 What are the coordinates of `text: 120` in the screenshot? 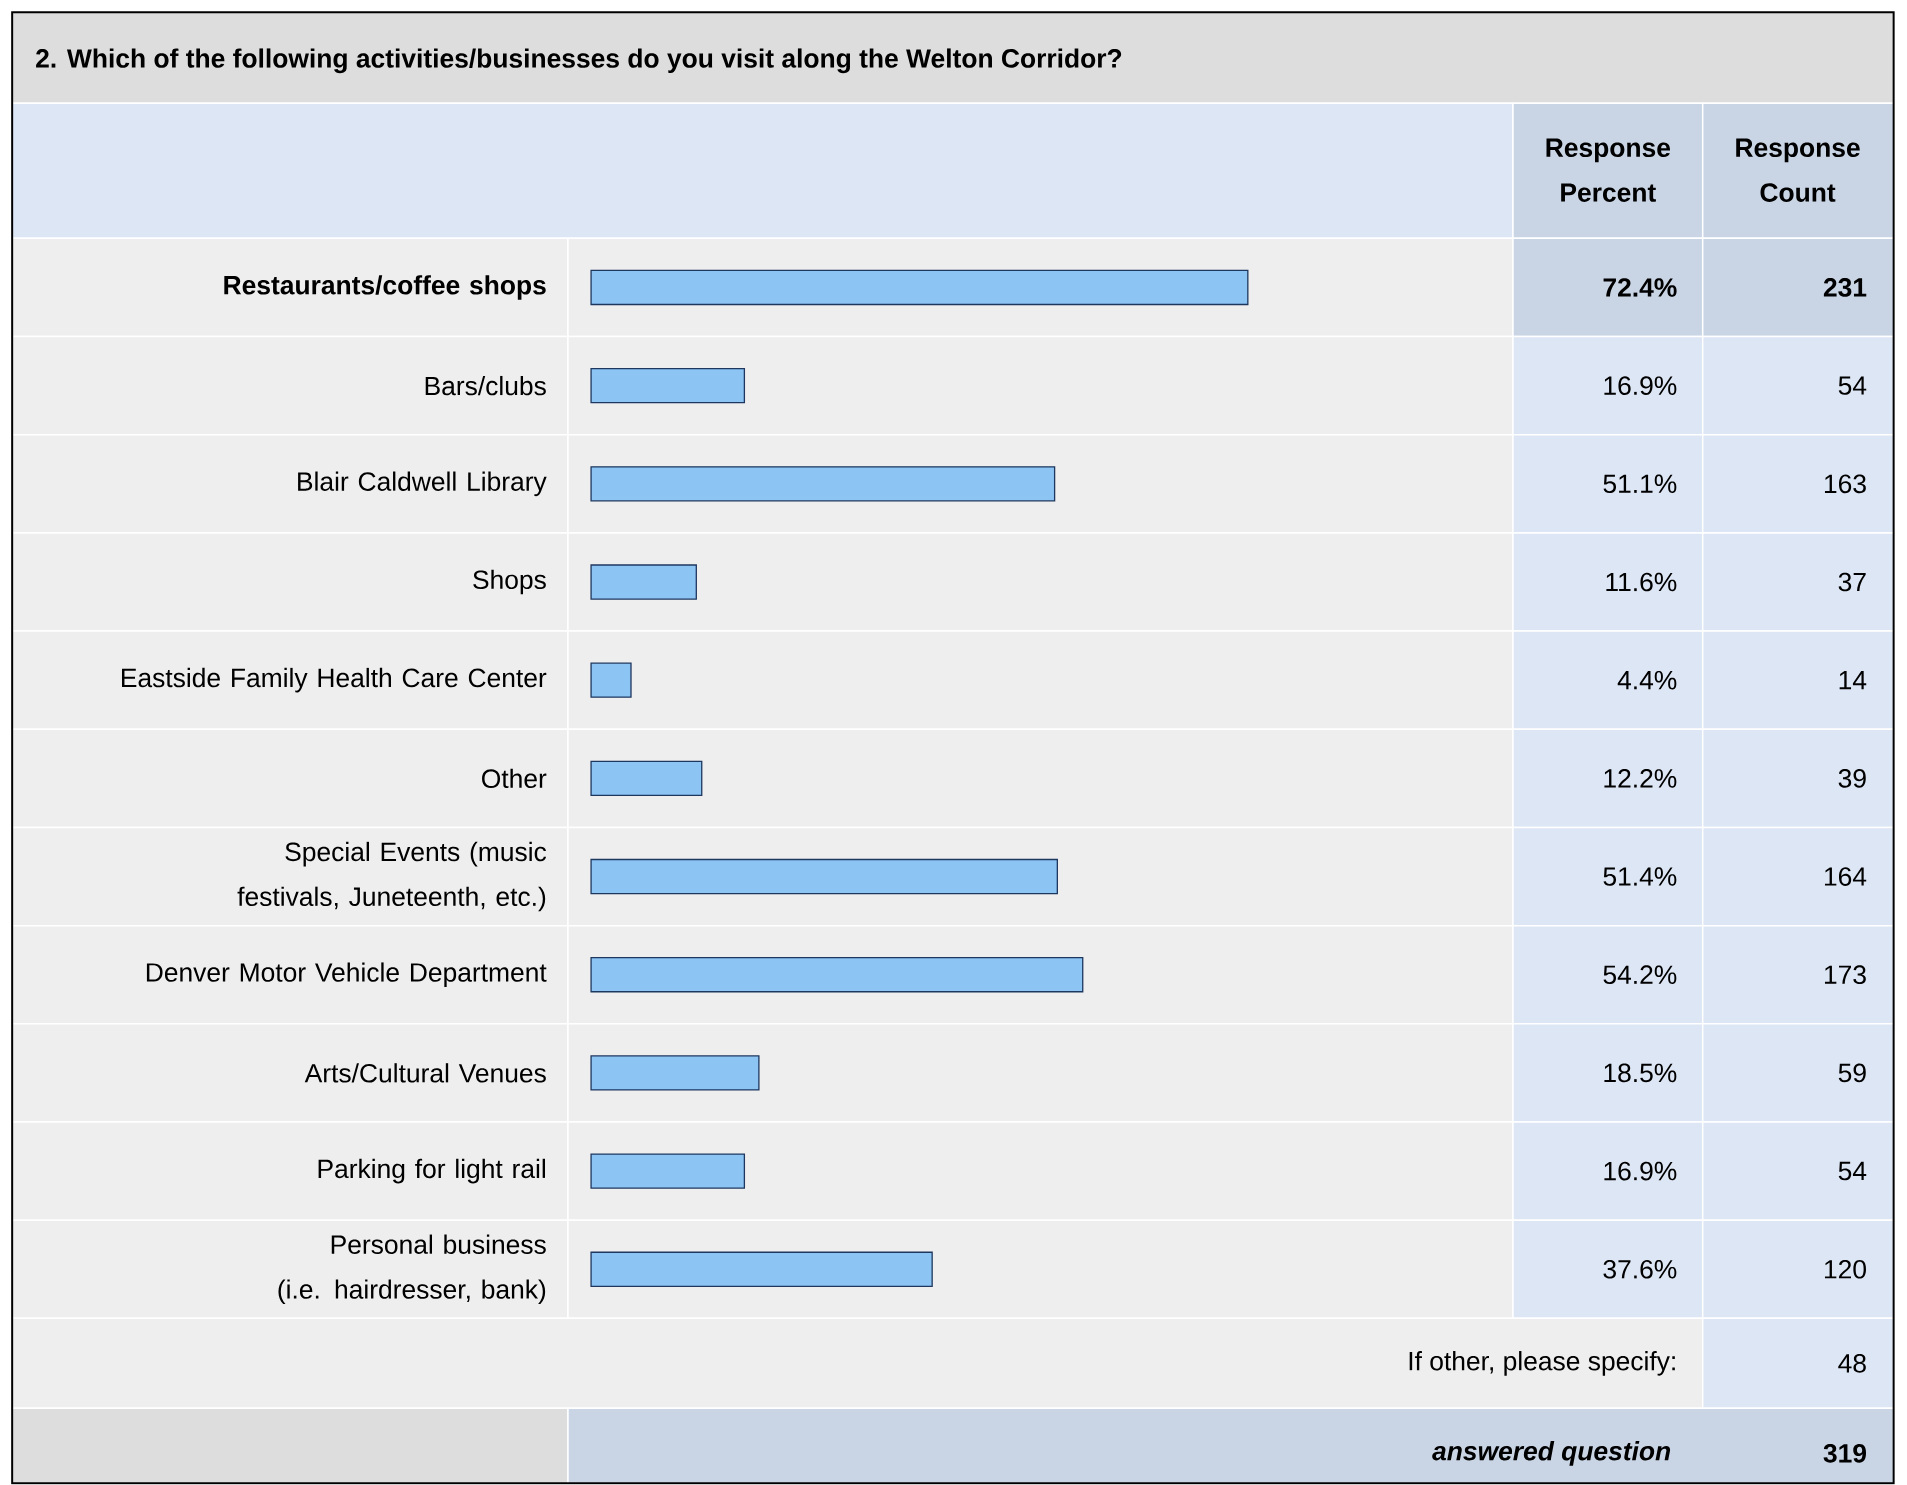 It's located at (1845, 1269).